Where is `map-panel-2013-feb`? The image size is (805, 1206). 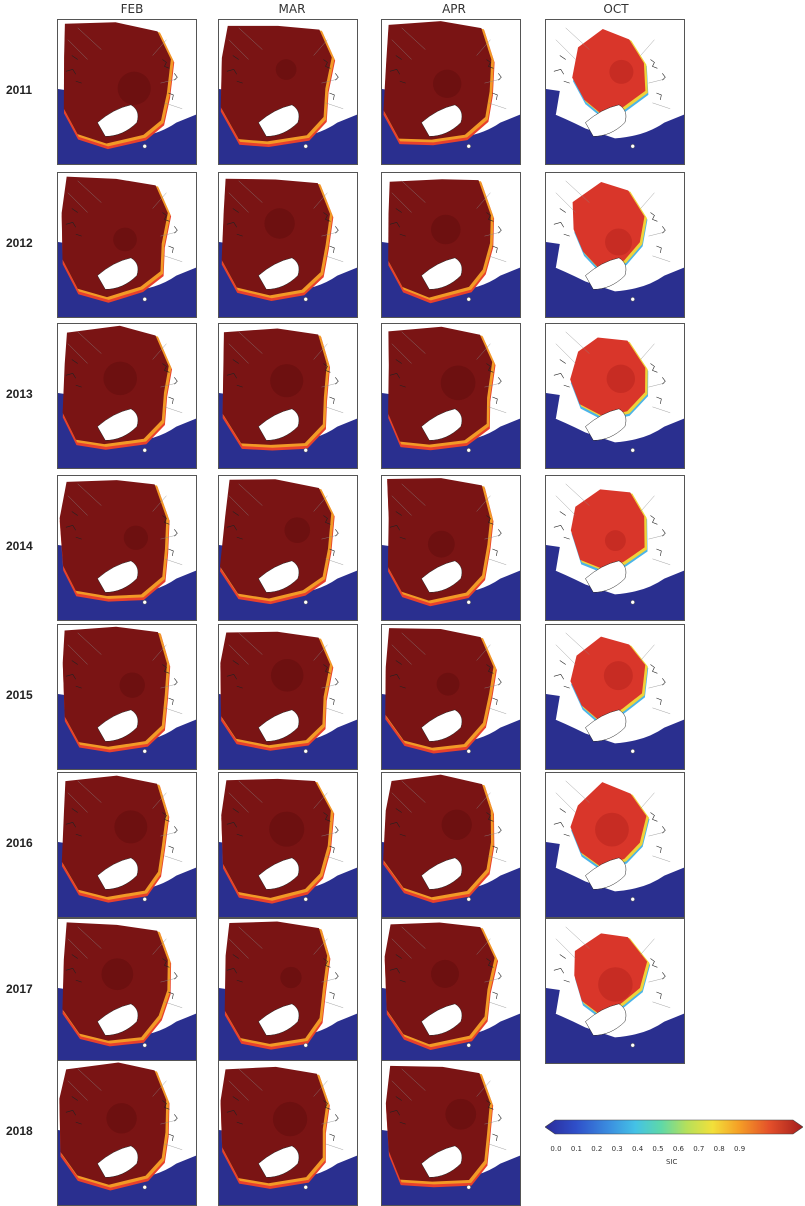 map-panel-2013-feb is located at coordinates (127, 396).